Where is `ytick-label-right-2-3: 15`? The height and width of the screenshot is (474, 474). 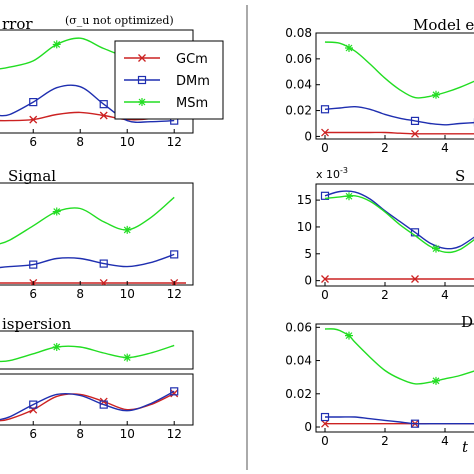
ytick-label-right-2-3: 15 is located at coordinates (304, 200).